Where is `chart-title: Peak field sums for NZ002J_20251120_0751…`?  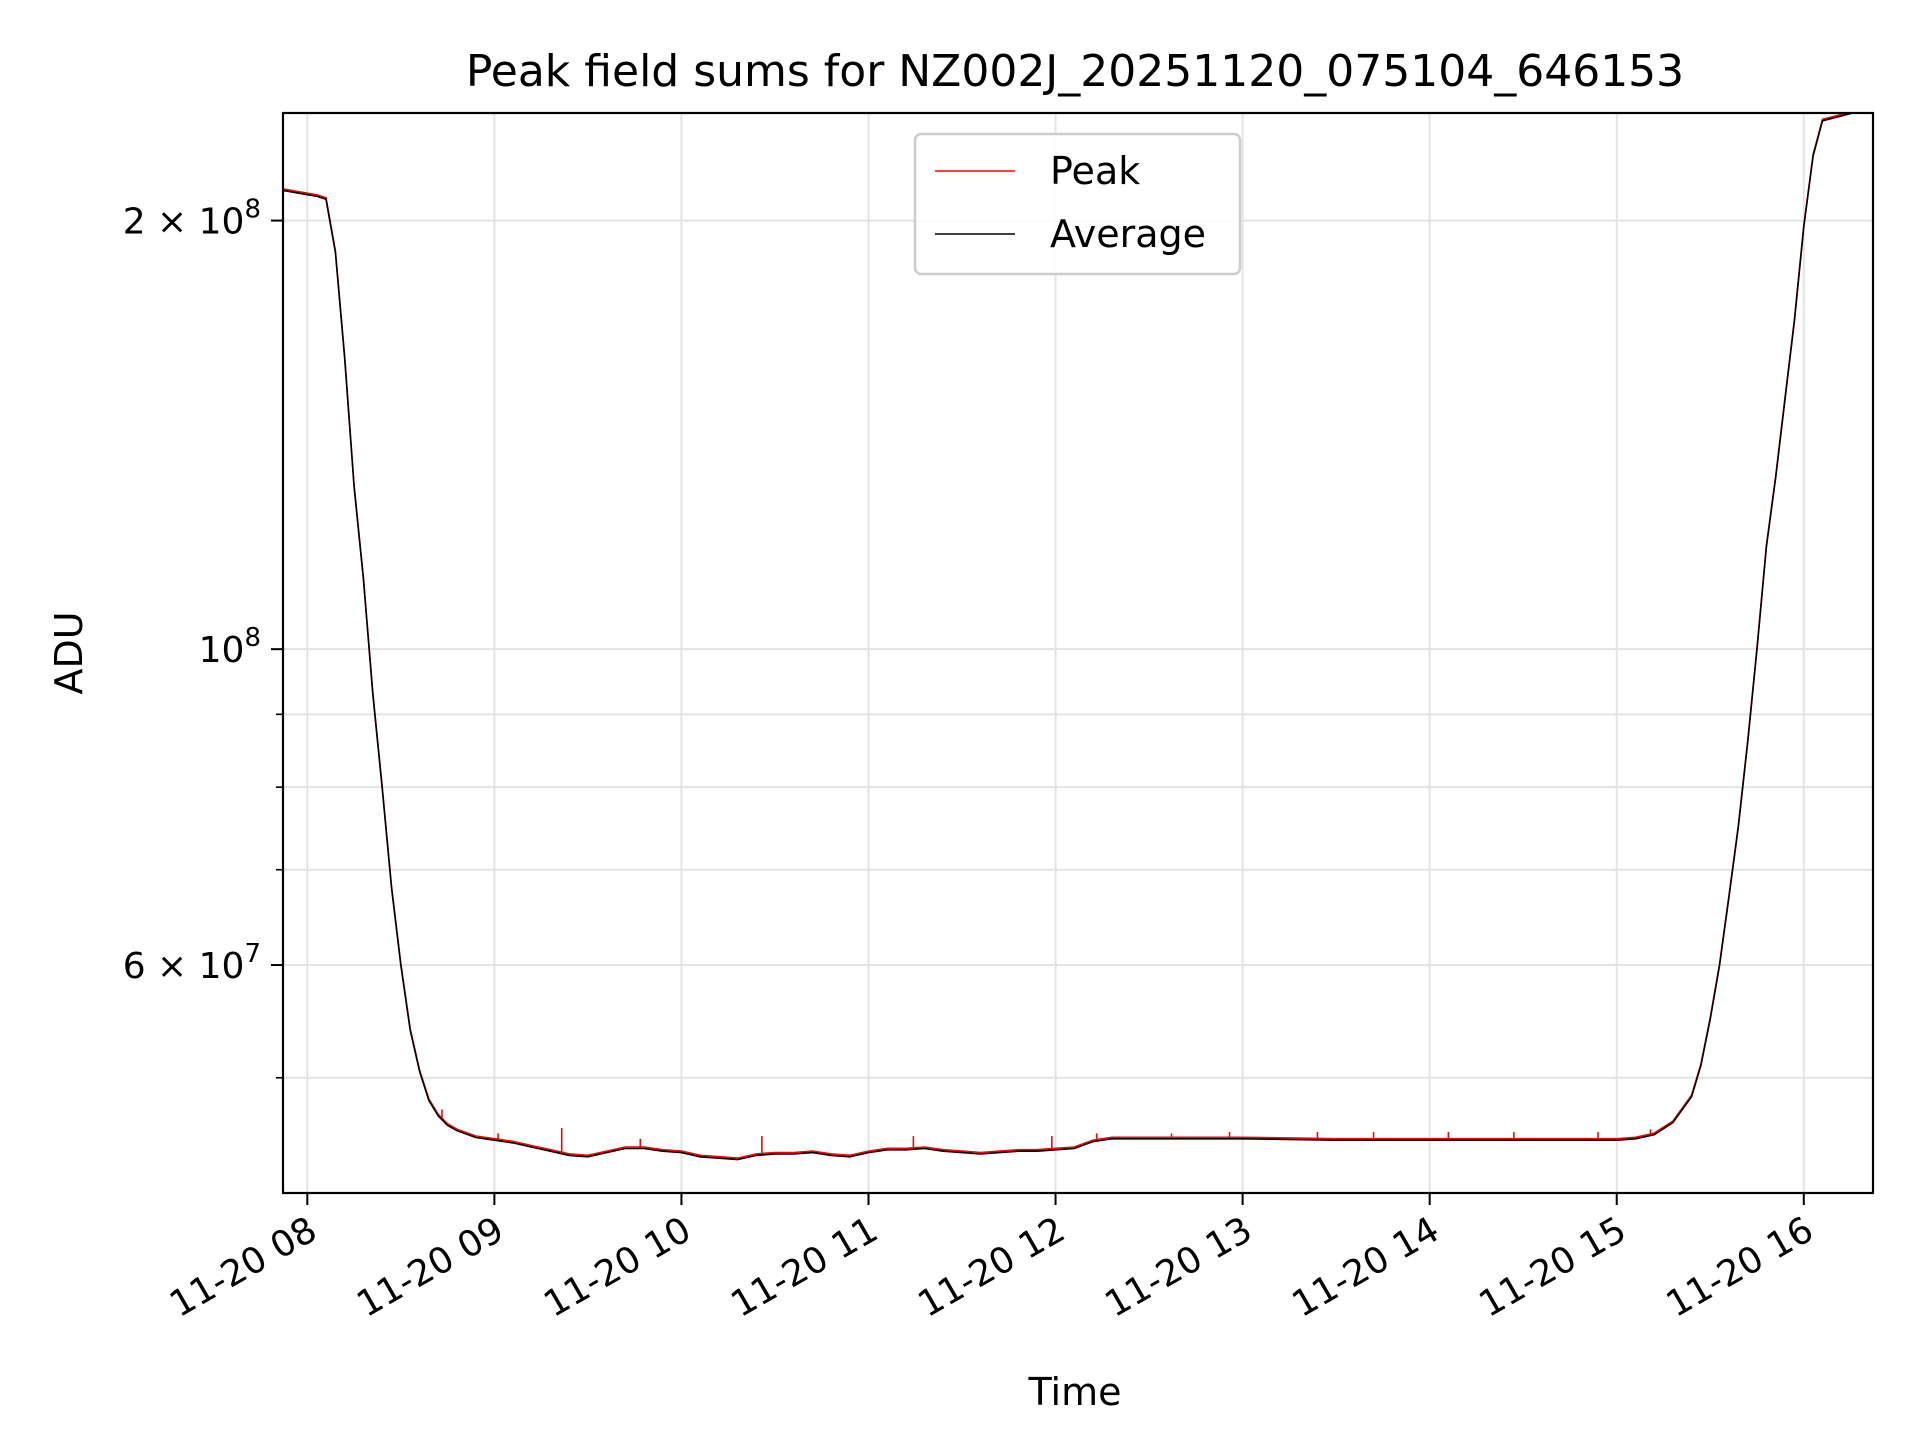 chart-title: Peak field sums for NZ002J_20251120_0751… is located at coordinates (1075, 71).